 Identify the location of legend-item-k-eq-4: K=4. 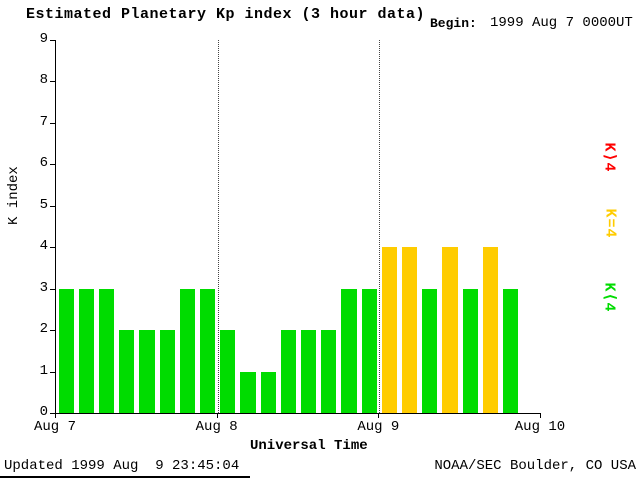
(610, 223).